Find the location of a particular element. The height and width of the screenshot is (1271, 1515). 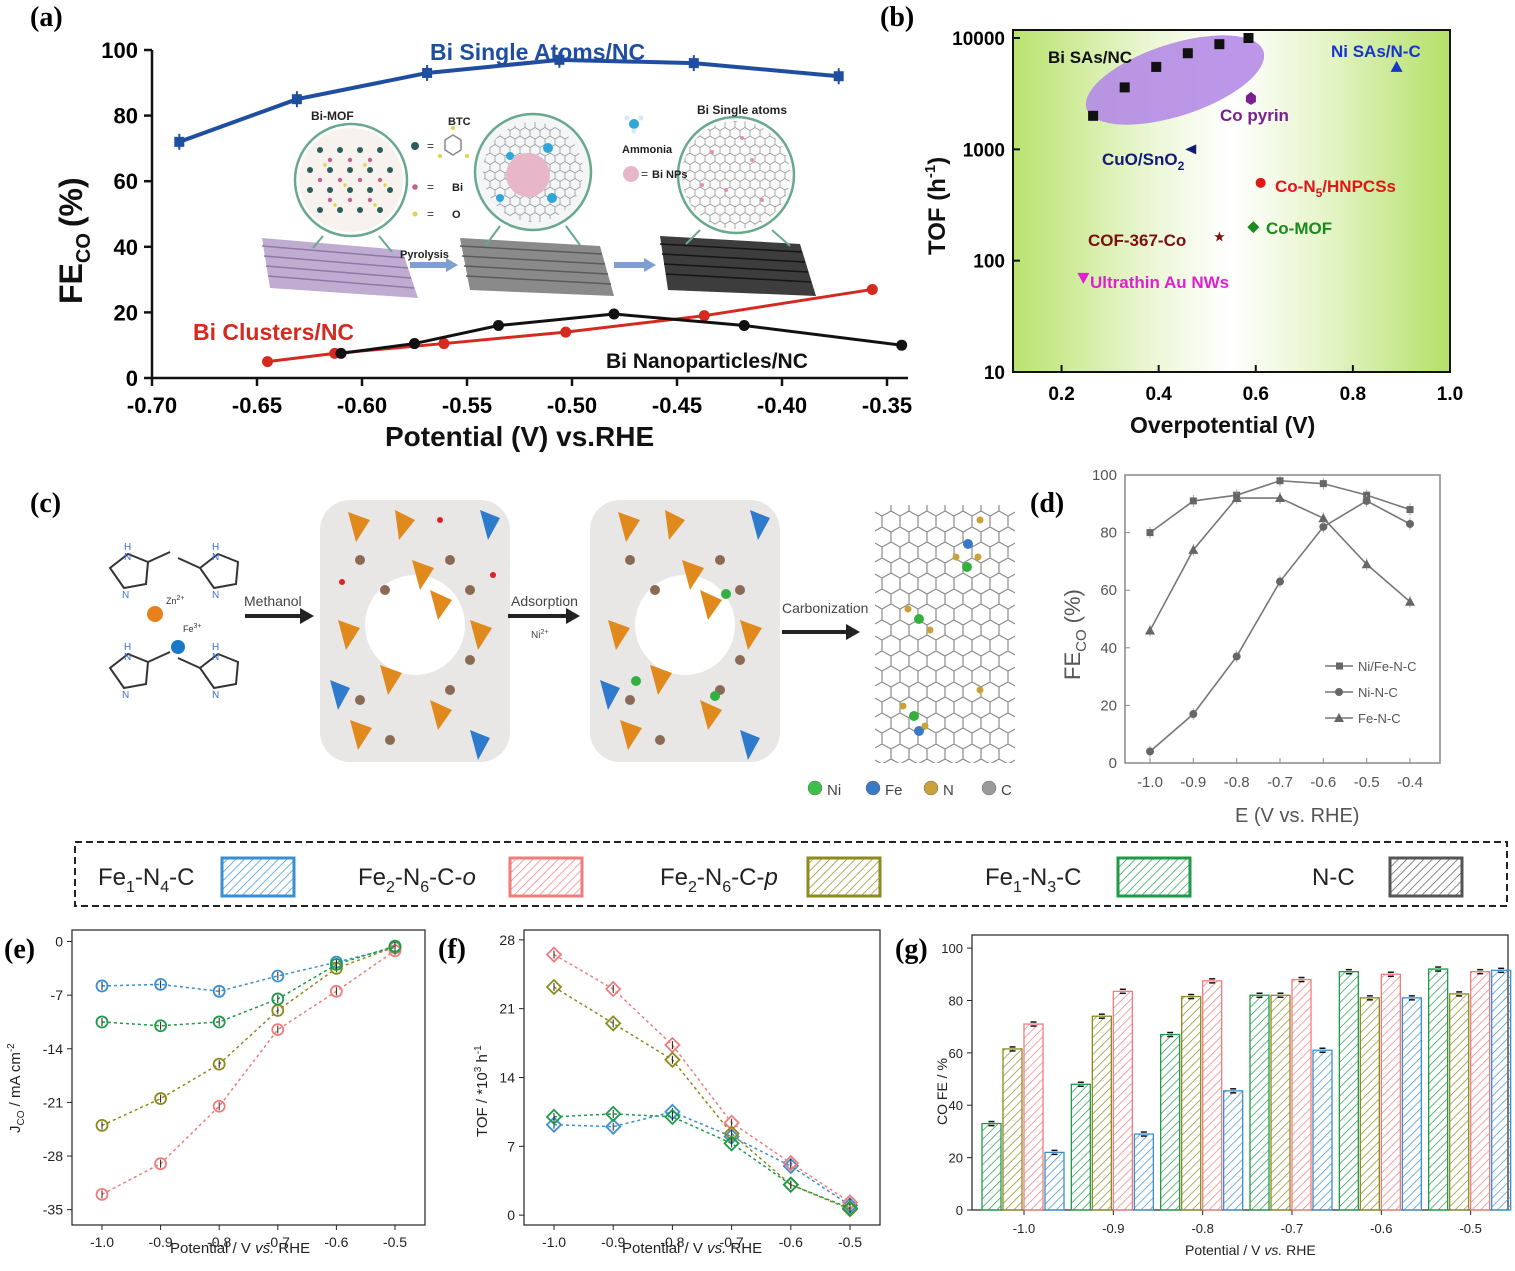

c-legend-label: Fe is located at coordinates (894, 790).